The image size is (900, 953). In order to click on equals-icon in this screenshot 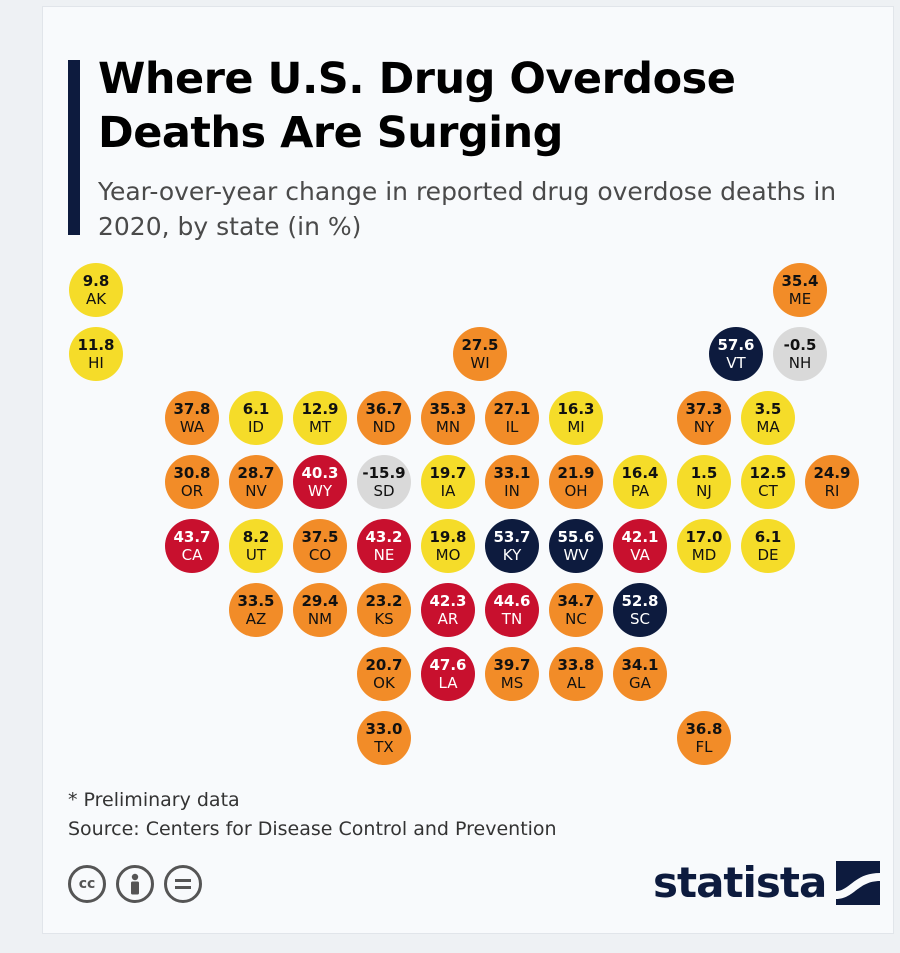, I will do `click(183, 884)`.